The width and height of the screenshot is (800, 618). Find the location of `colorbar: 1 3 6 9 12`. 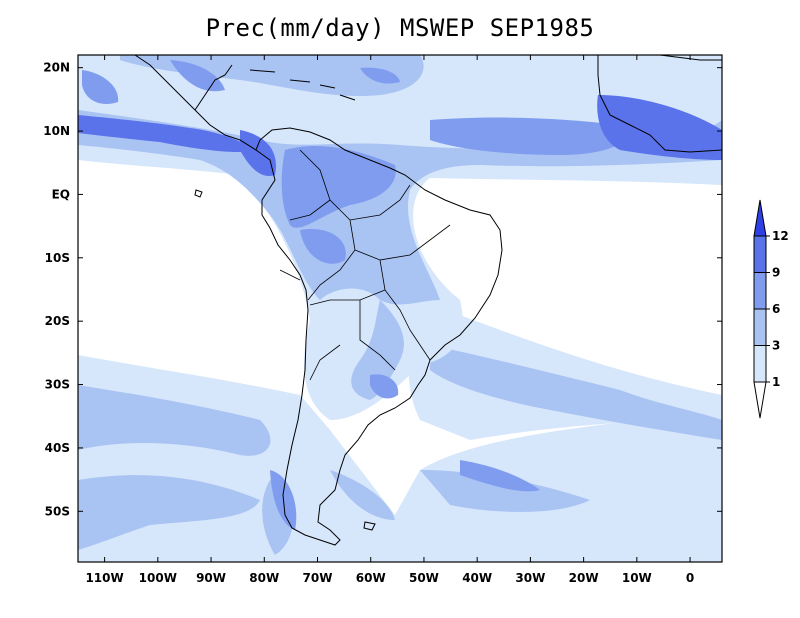

colorbar: 1 3 6 9 12 is located at coordinates (771, 309).